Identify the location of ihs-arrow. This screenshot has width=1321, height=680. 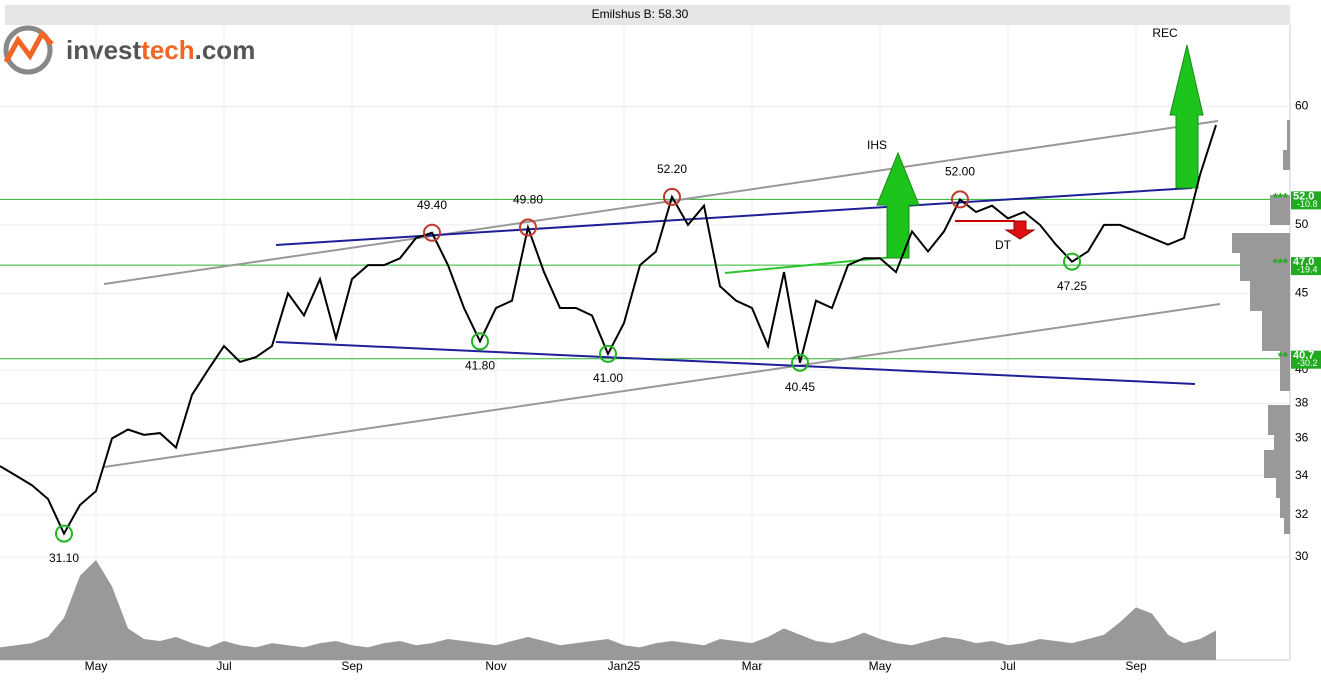
(898, 205).